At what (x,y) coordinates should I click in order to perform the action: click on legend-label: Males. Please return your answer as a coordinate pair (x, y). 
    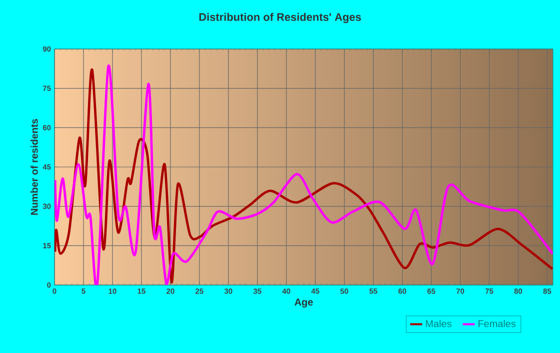
    Looking at the image, I should click on (439, 324).